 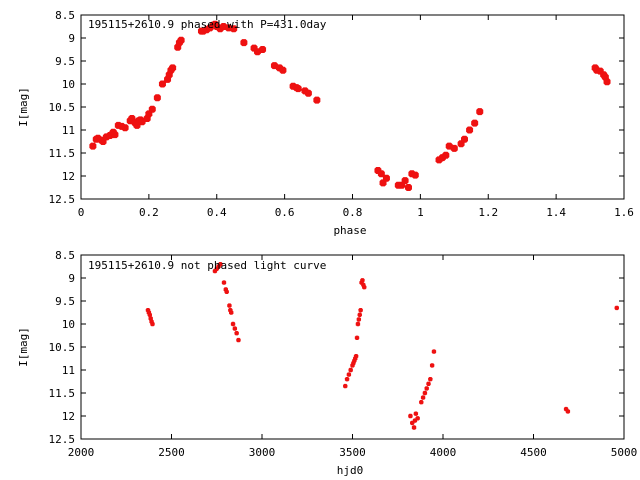 What do you see at coordinates (207, 24) in the screenshot?
I see `chart-title: 195115+2610.9 phased with P=431.0day` at bounding box center [207, 24].